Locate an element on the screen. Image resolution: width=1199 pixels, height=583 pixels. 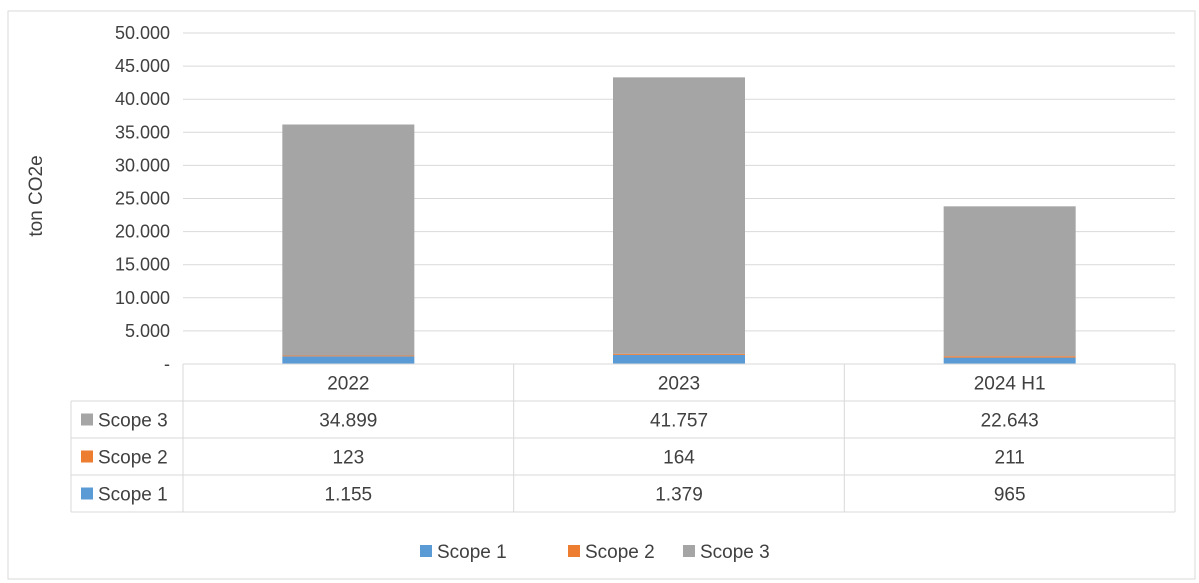
y-tick-label: 20.000 is located at coordinates (142, 232).